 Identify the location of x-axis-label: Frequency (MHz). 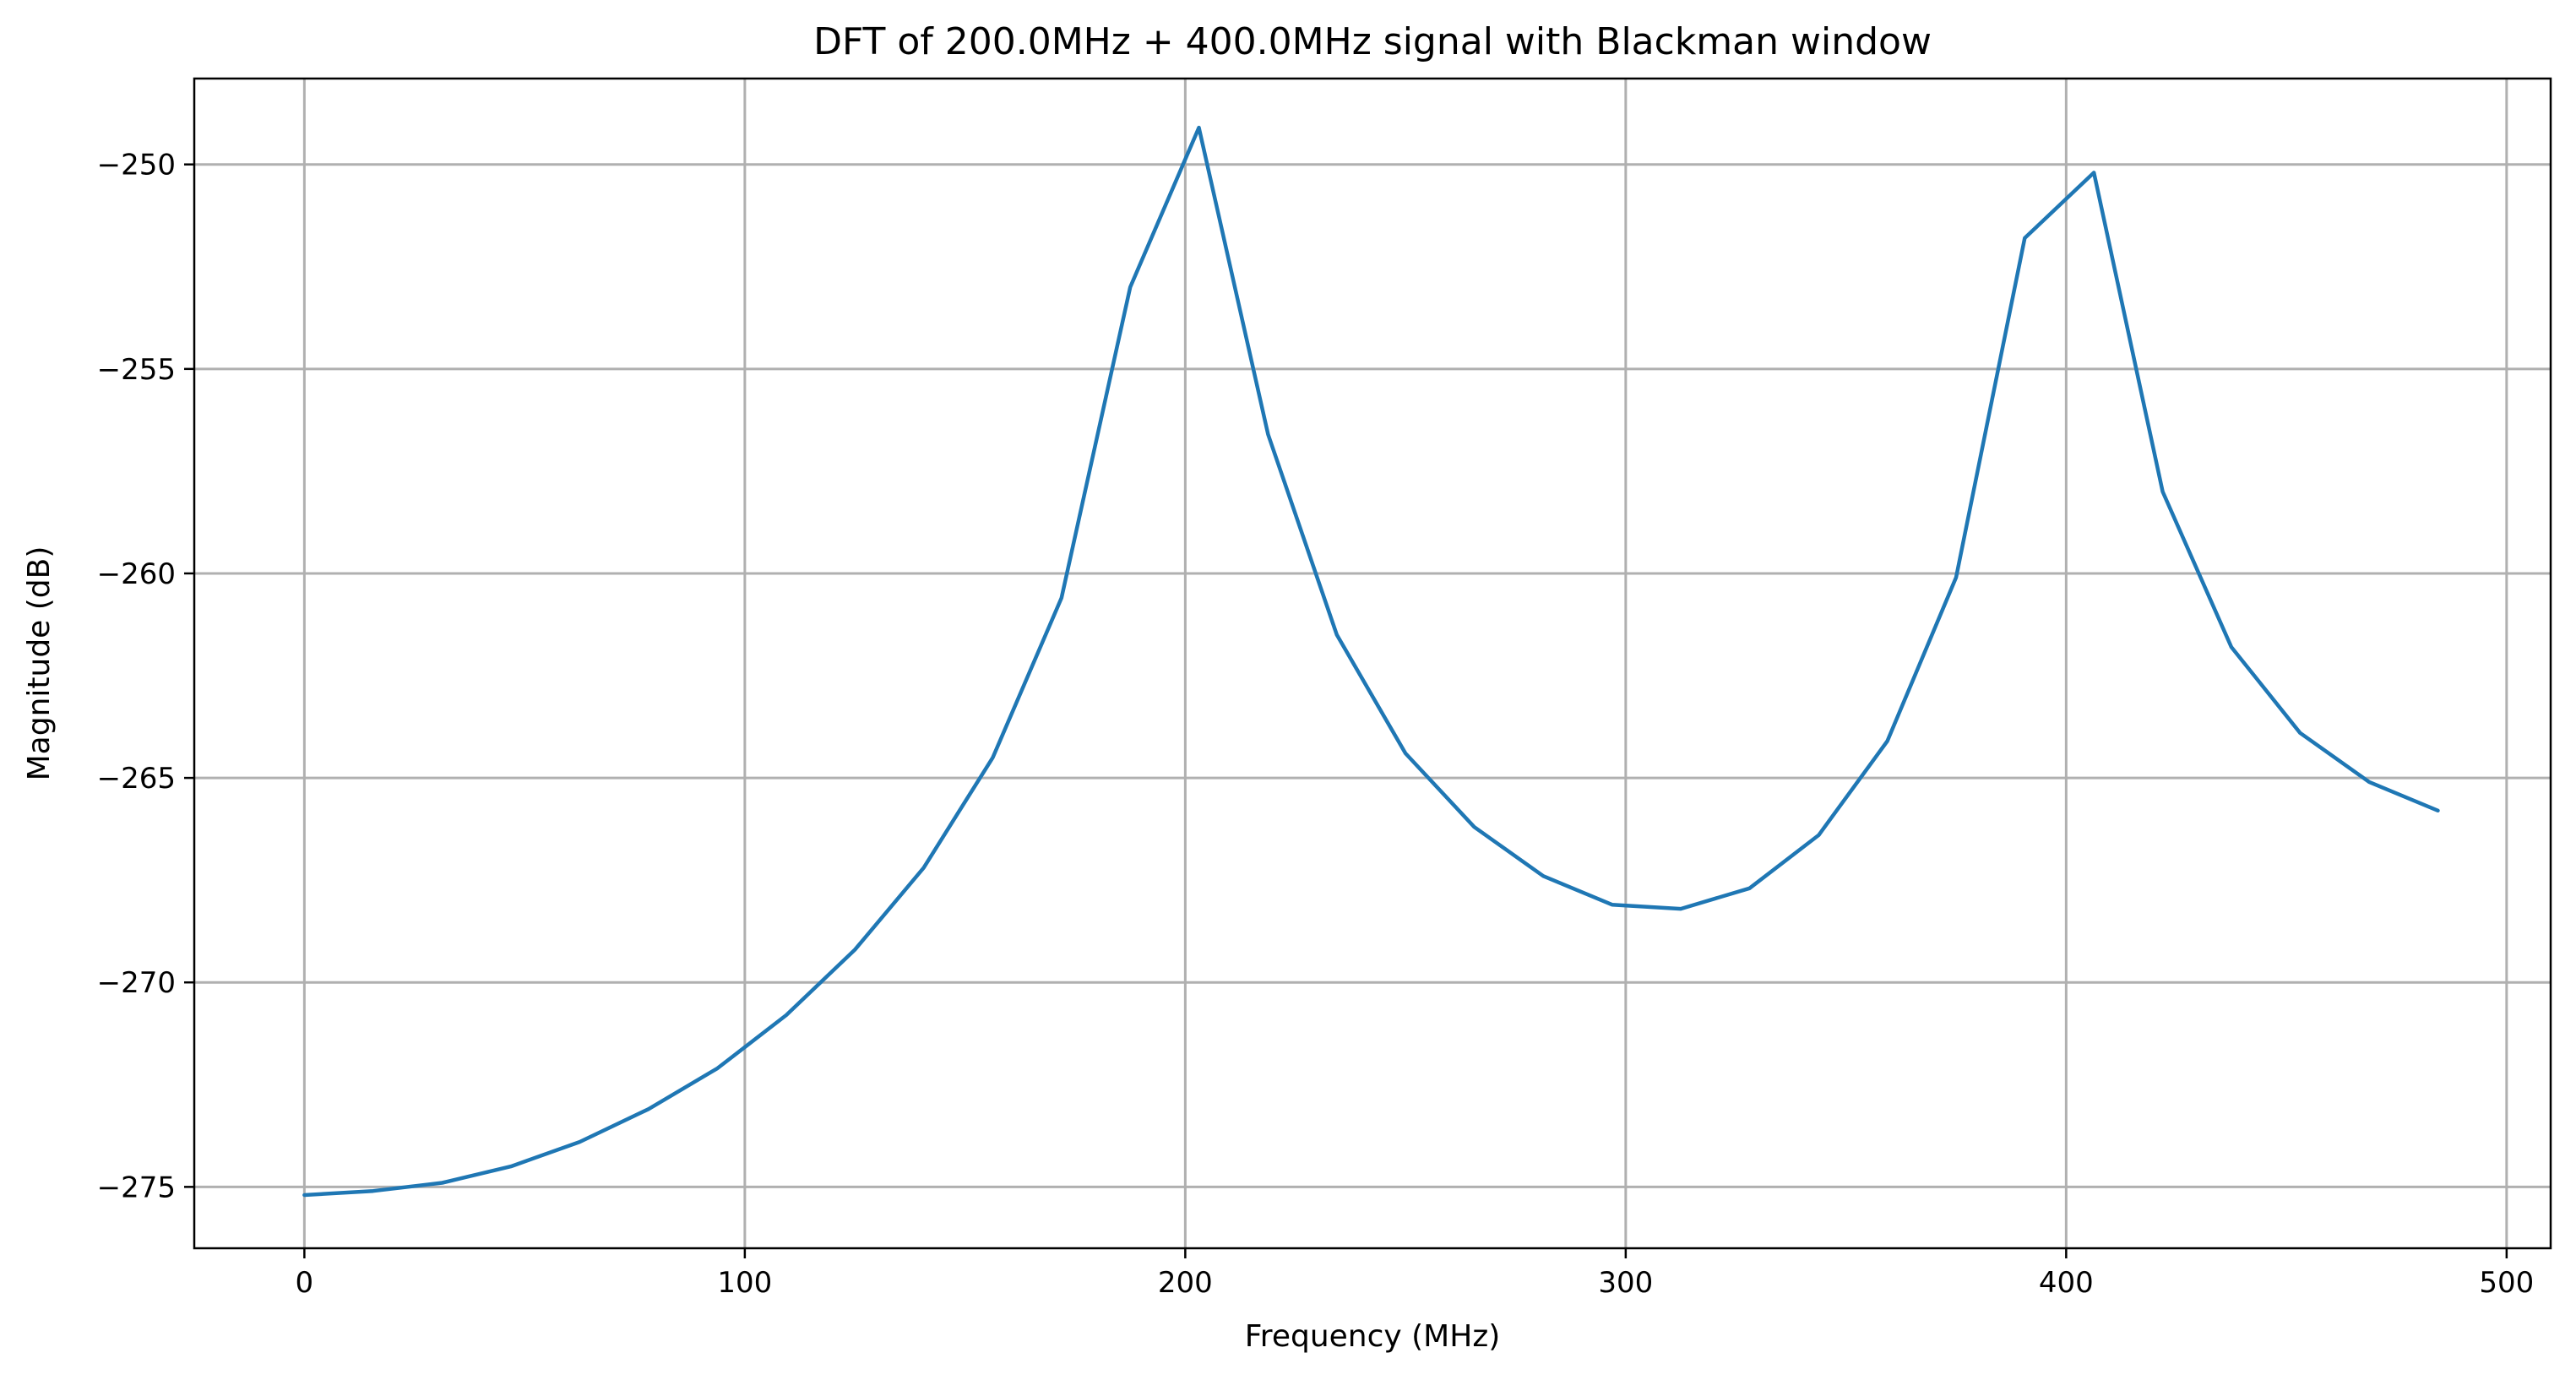
(1373, 1336).